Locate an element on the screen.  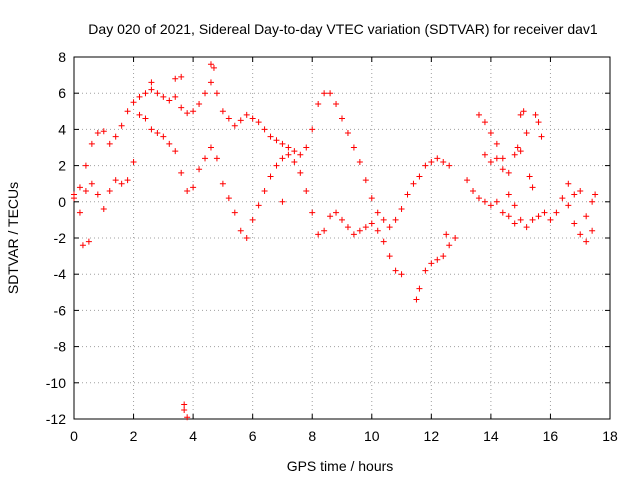
y-tick-label: -8 is located at coordinates (60, 347).